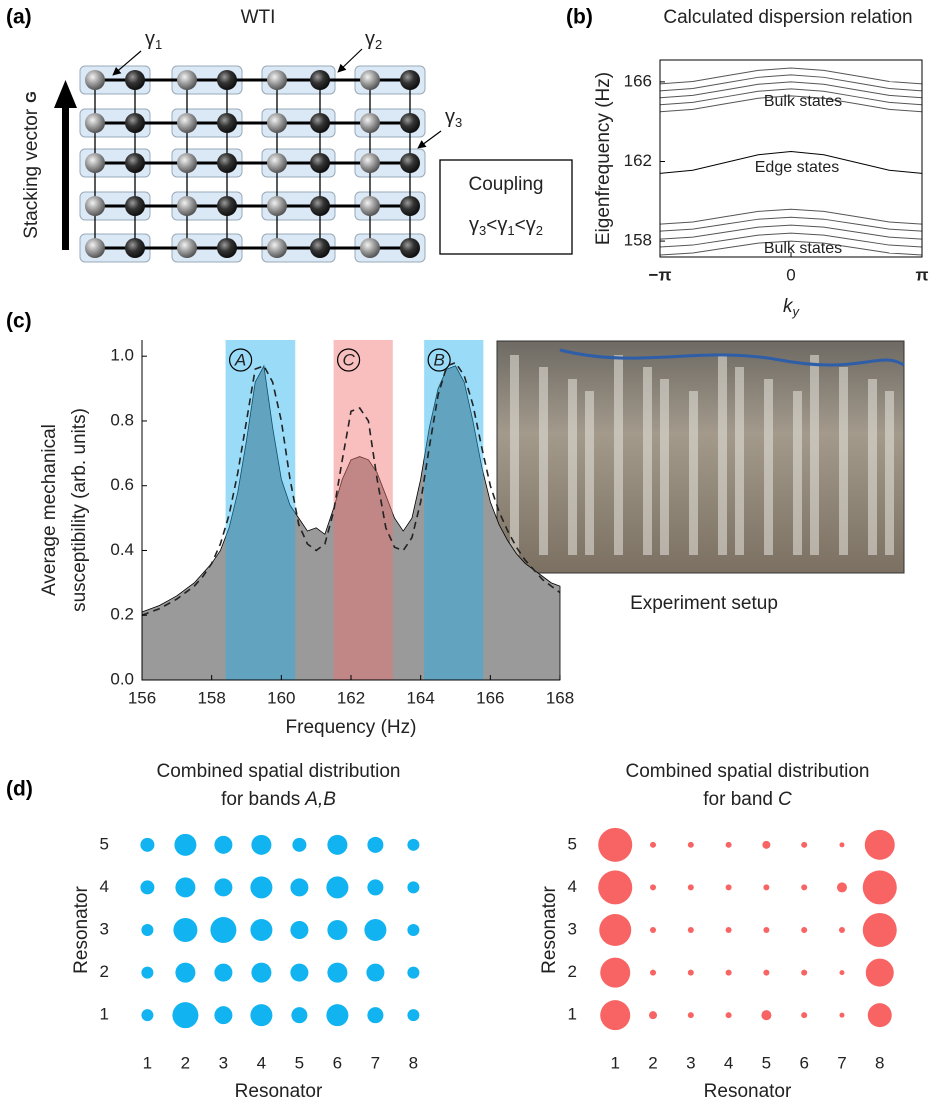  Describe the element at coordinates (122, 614) in the screenshot. I see `y-tick-label: 0.2` at that location.